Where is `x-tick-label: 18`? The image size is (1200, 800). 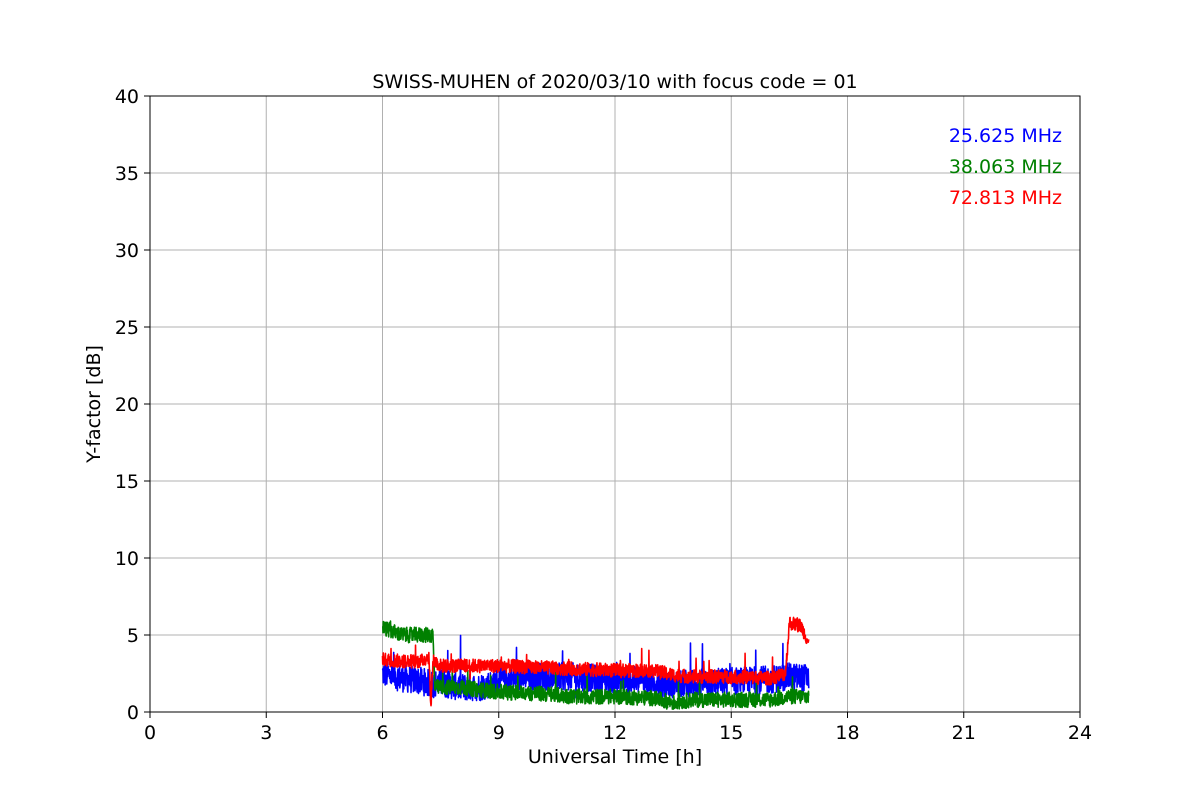 x-tick-label: 18 is located at coordinates (847, 733).